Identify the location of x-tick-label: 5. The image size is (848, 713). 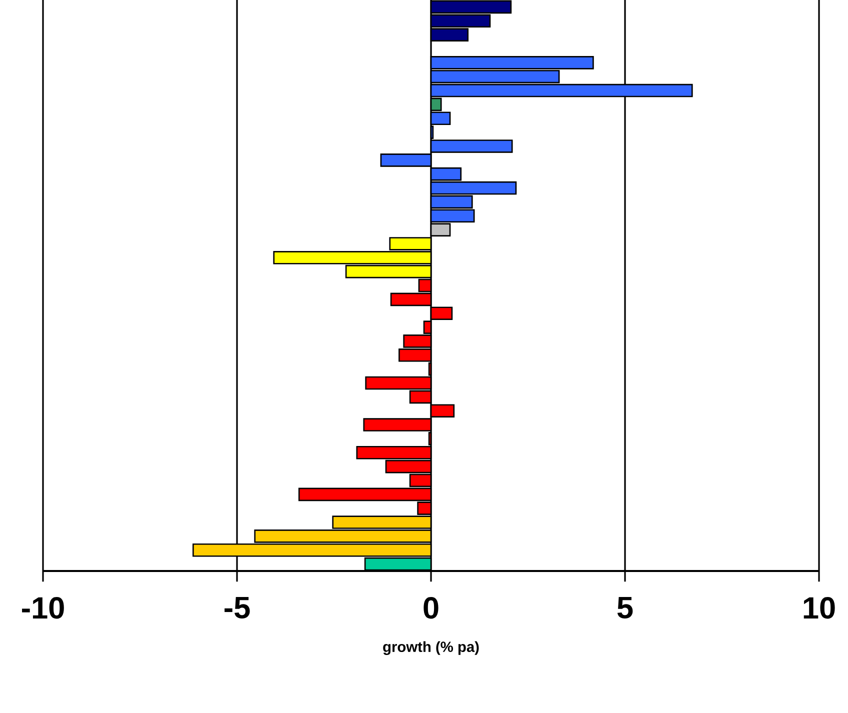
(625, 607).